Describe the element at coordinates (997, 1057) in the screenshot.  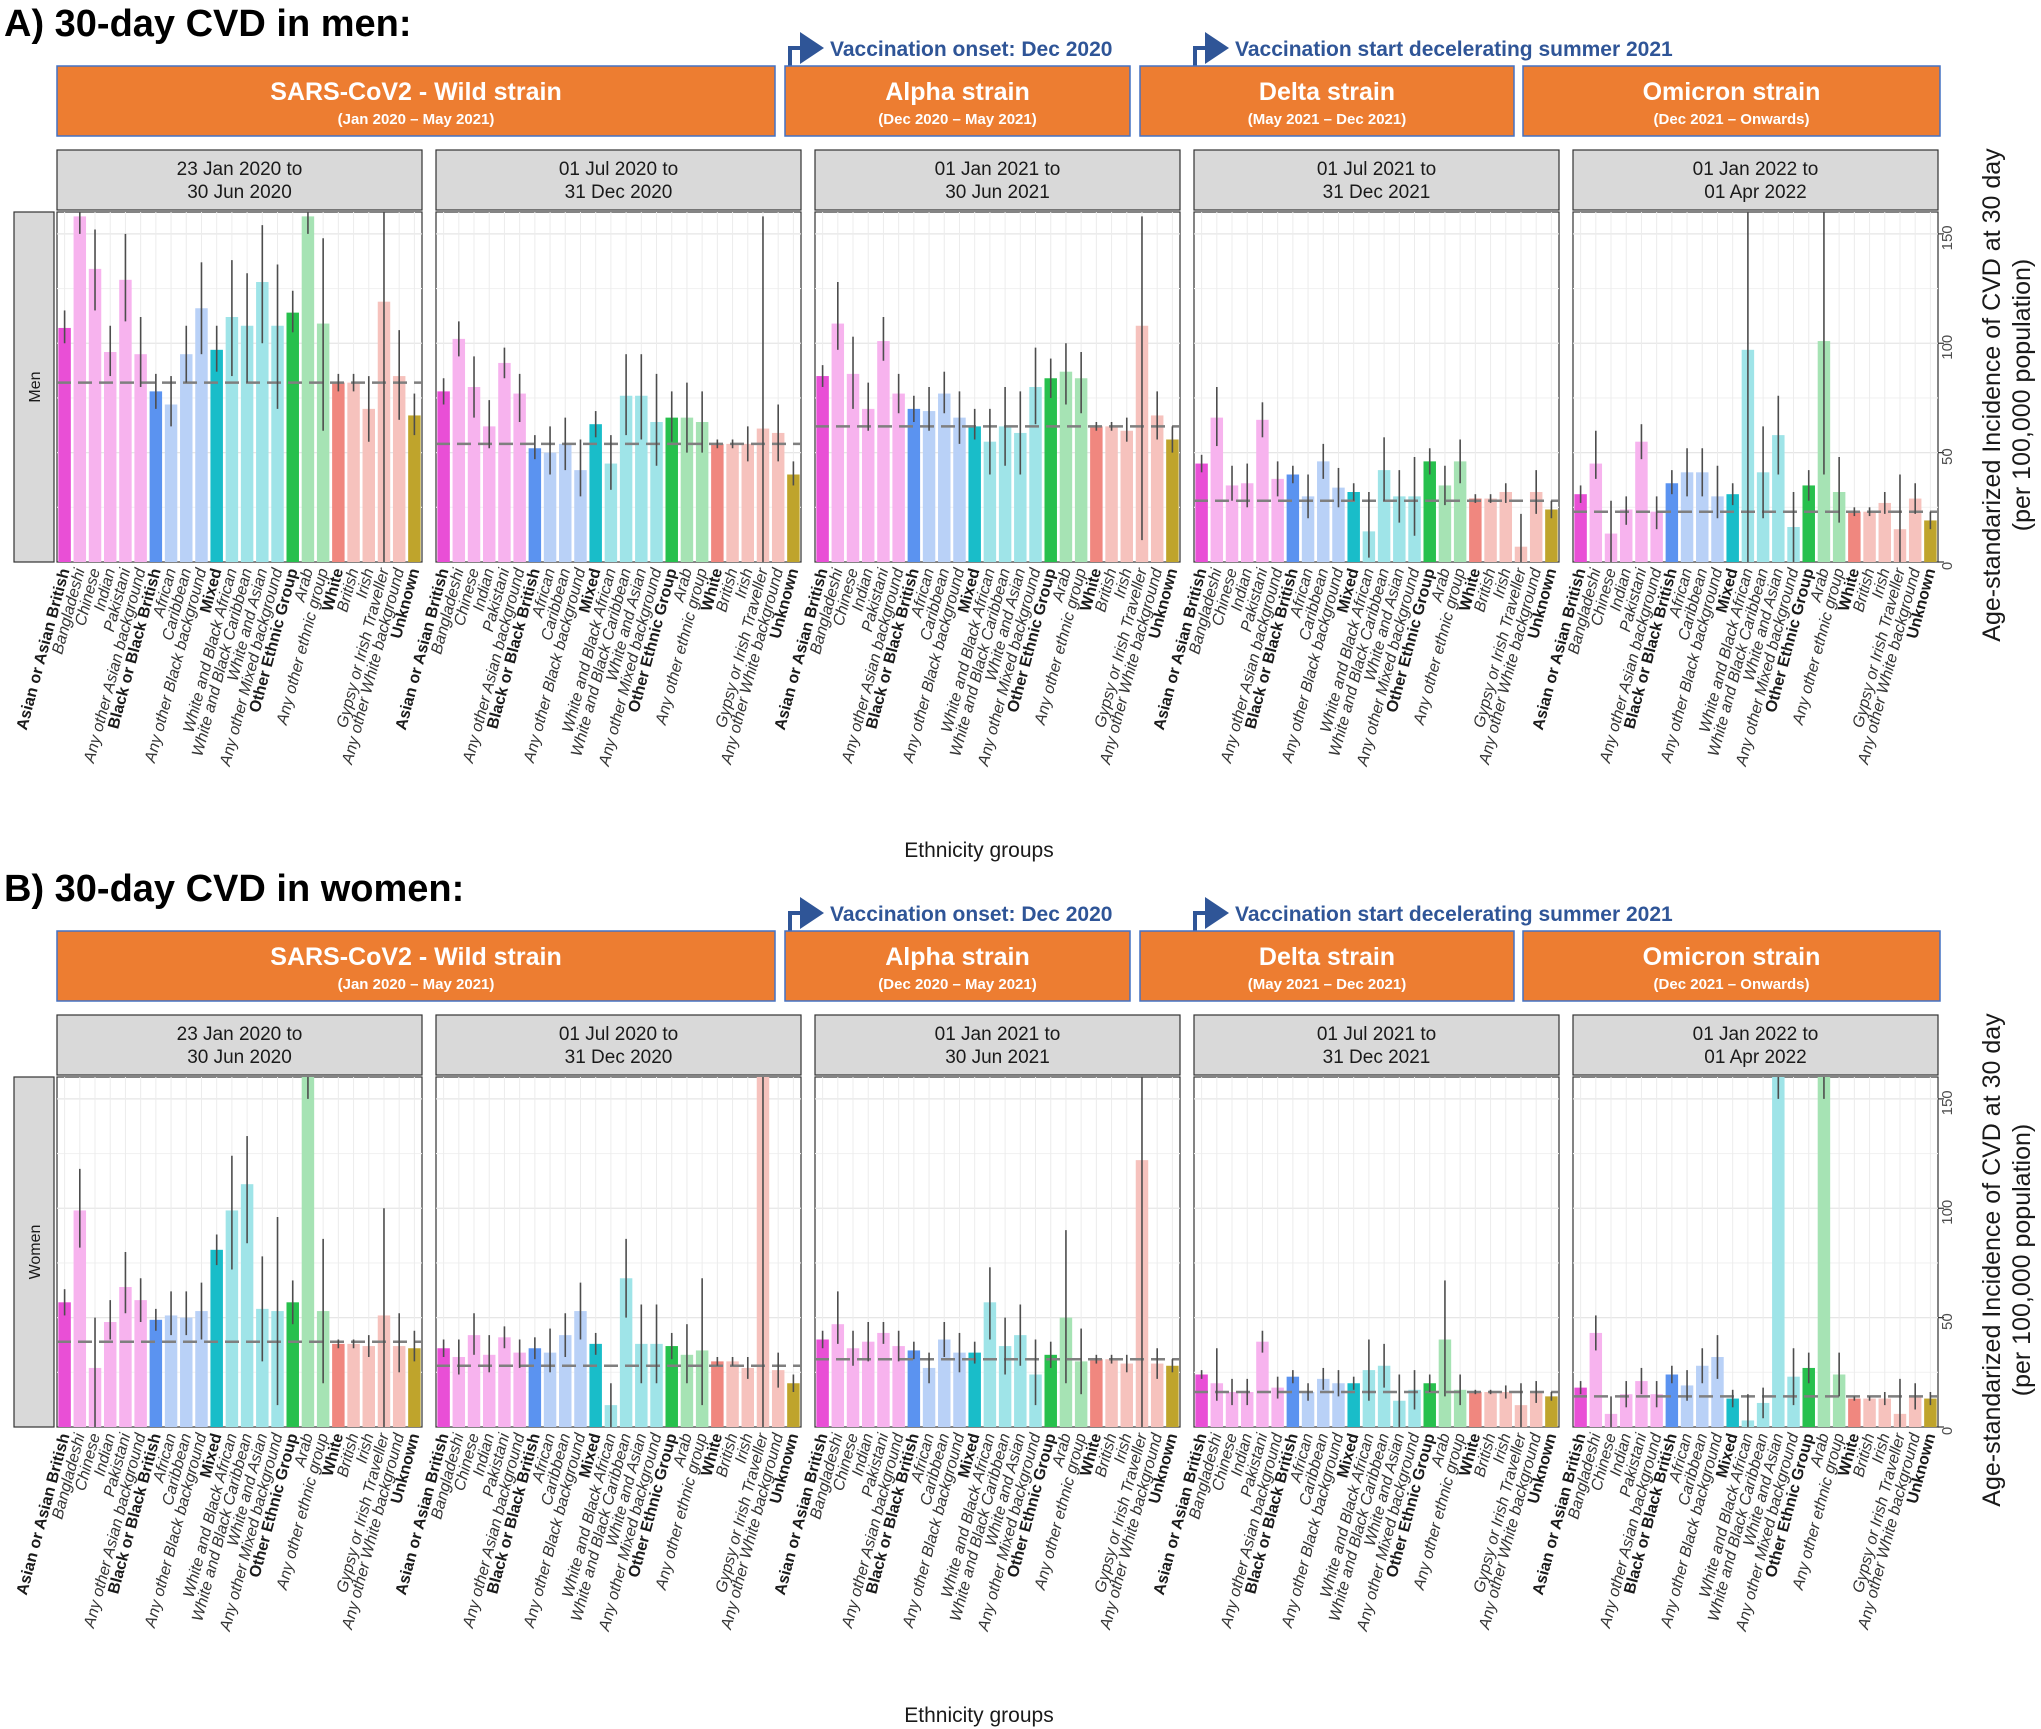
I see `facet-title-line2: 30 Jun 2021` at that location.